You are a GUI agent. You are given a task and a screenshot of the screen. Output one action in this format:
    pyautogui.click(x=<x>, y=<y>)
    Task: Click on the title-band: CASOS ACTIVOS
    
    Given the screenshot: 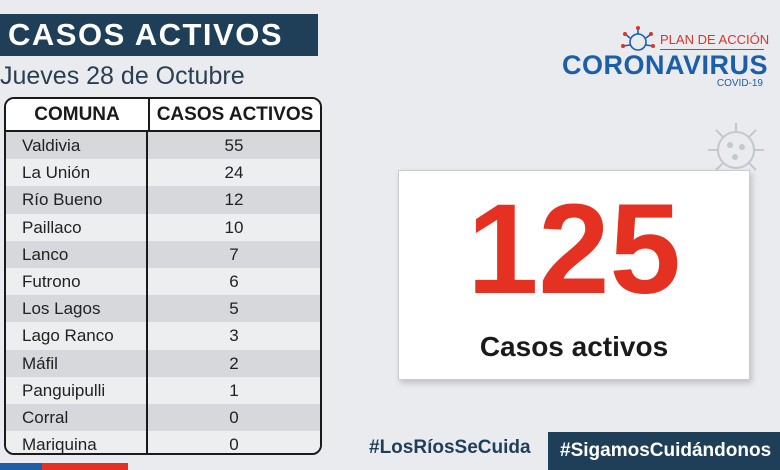 What is the action you would take?
    pyautogui.click(x=159, y=35)
    